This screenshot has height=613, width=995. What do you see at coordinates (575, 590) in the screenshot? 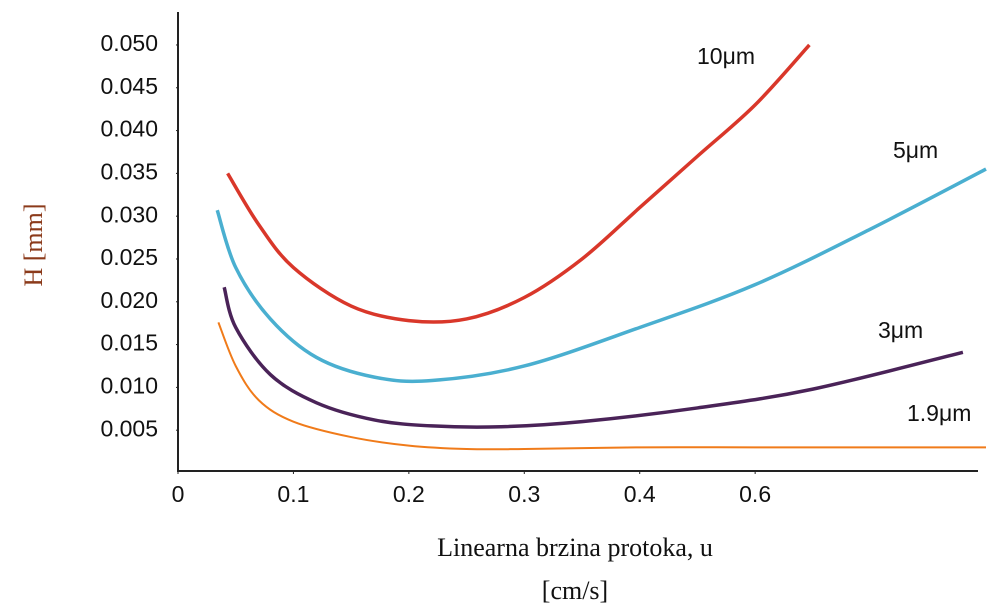
I see `x-axis-label: [cm/s]` at bounding box center [575, 590].